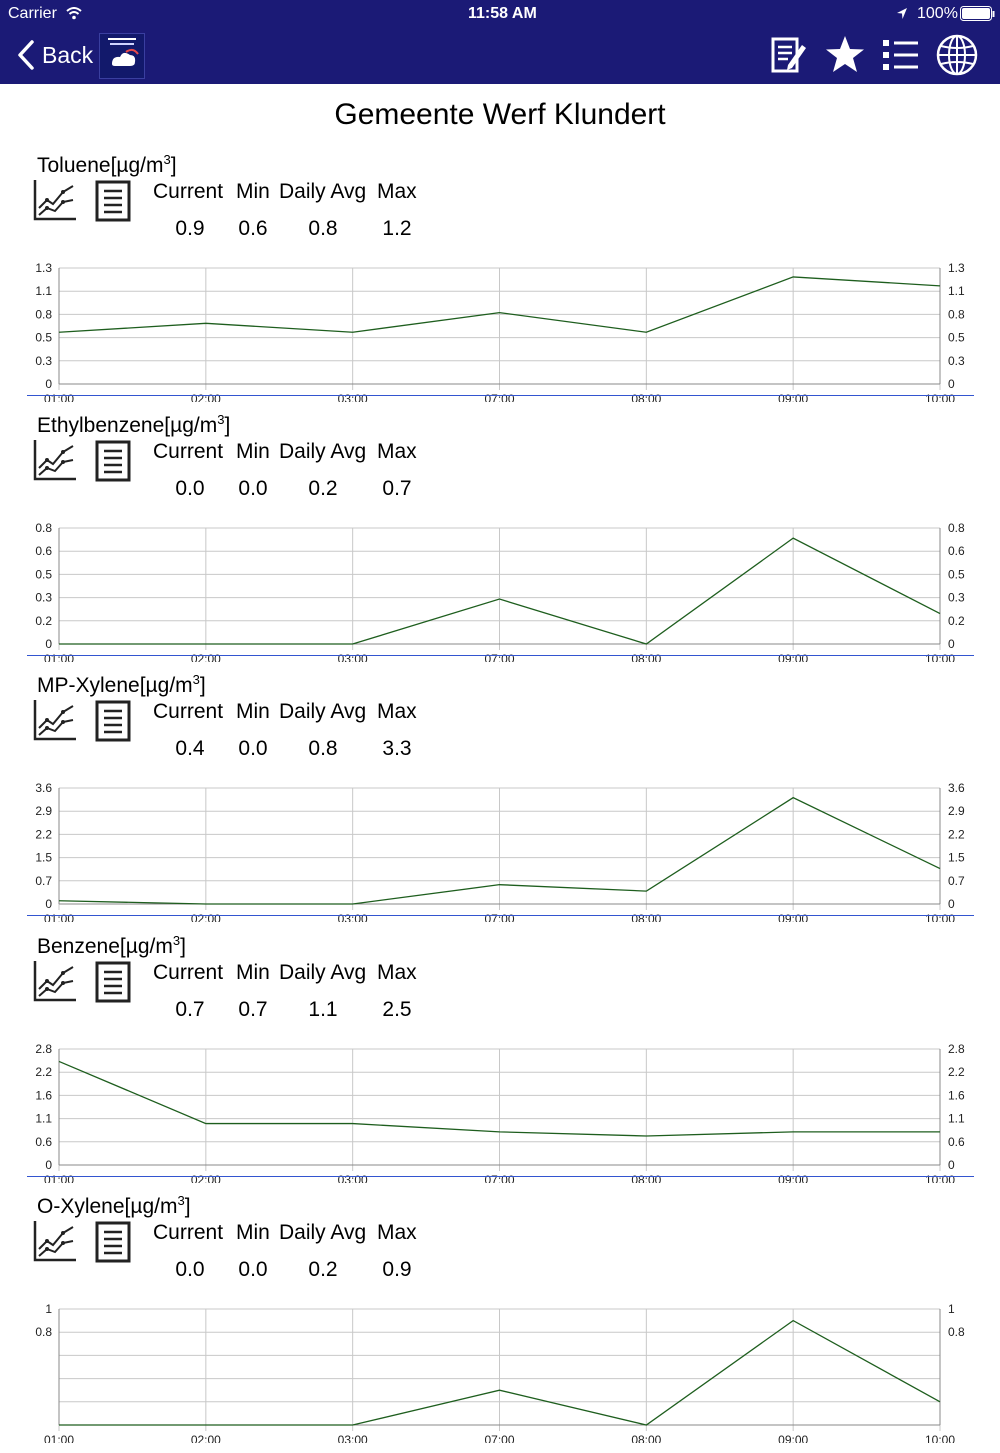  I want to click on daily-avg-value: 0.2, so click(323, 488).